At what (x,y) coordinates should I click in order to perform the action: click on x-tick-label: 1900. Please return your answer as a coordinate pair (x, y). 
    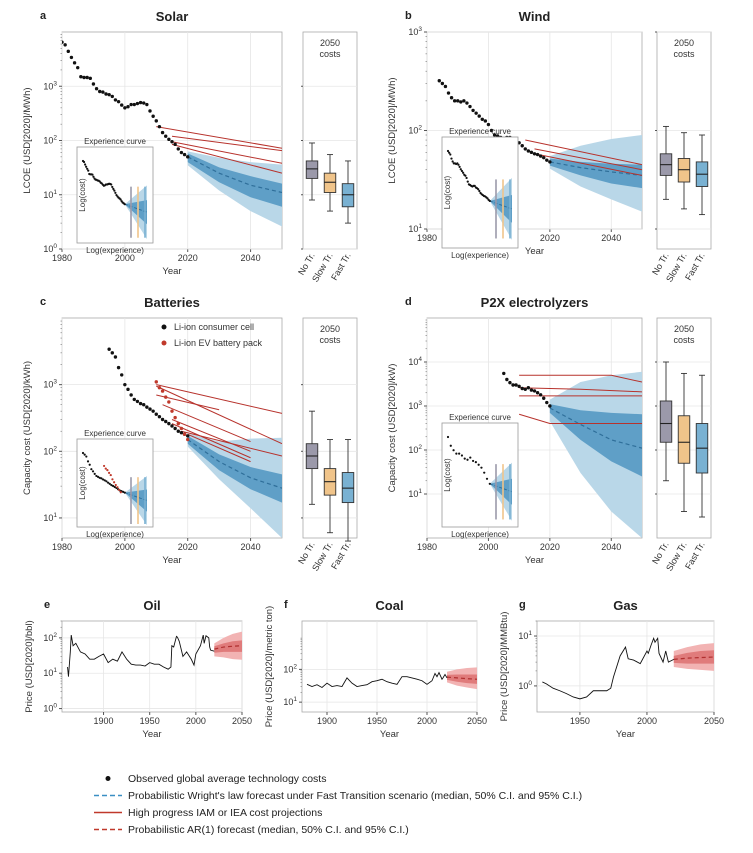
    Looking at the image, I should click on (104, 721).